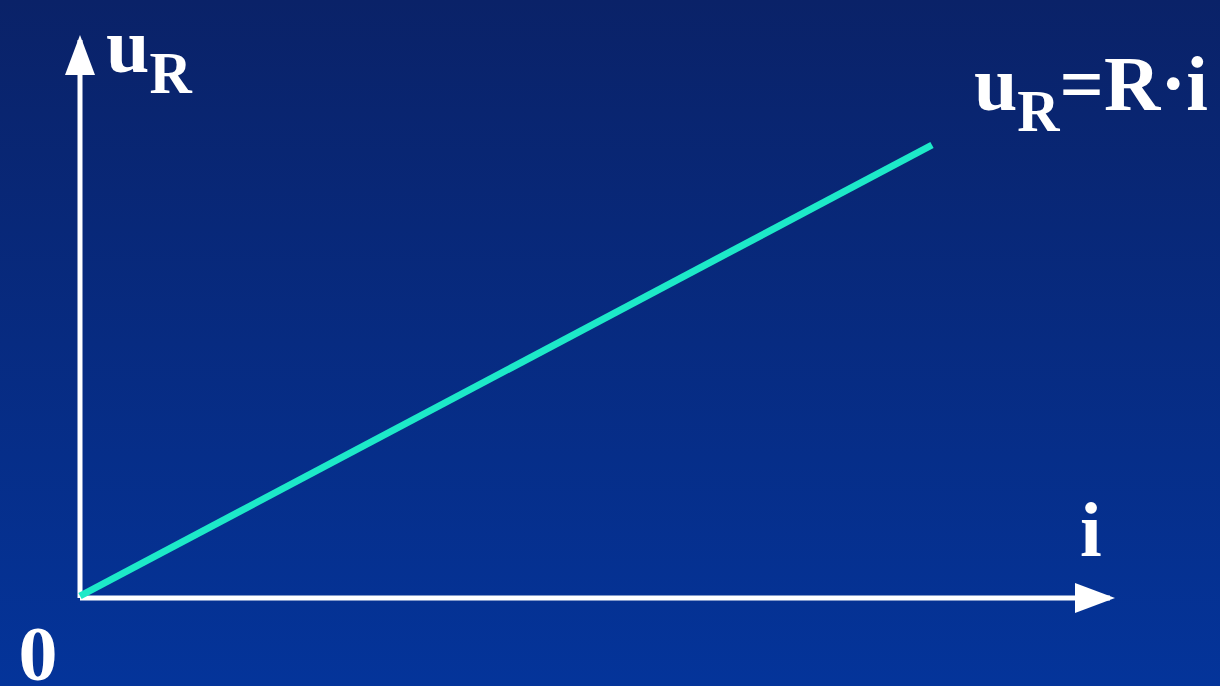  What do you see at coordinates (1090, 92) in the screenshot?
I see `text: u$_{R}$=R·i` at bounding box center [1090, 92].